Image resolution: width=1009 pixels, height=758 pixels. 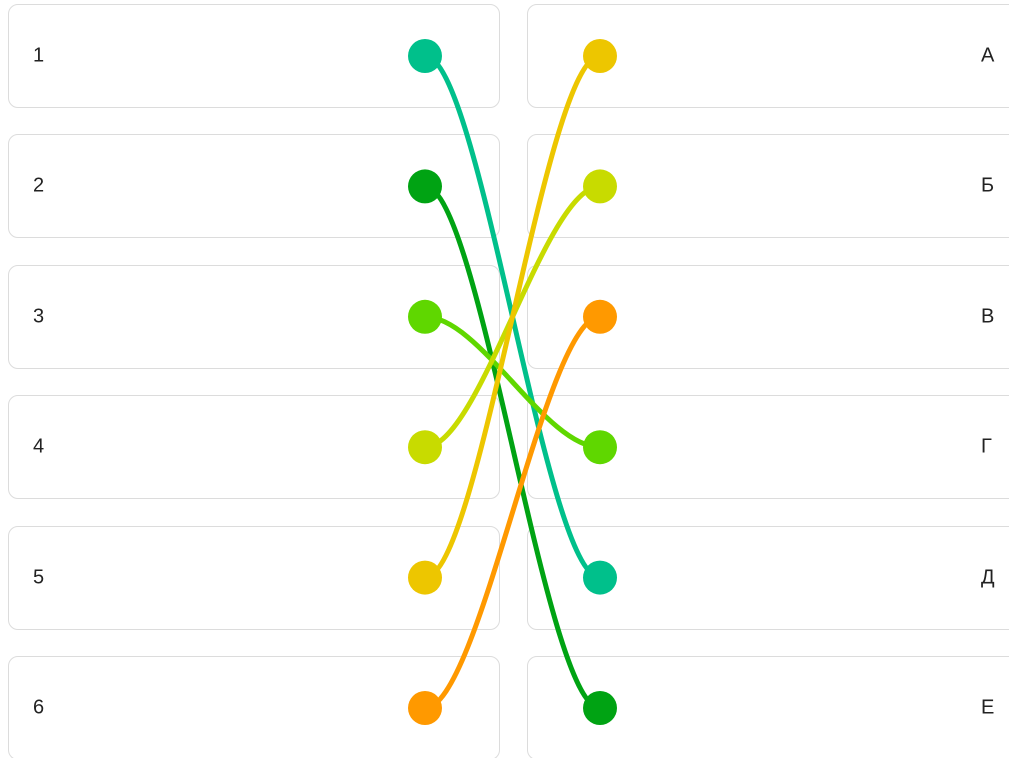 What do you see at coordinates (39, 707) in the screenshot?
I see `left-item-label: 6` at bounding box center [39, 707].